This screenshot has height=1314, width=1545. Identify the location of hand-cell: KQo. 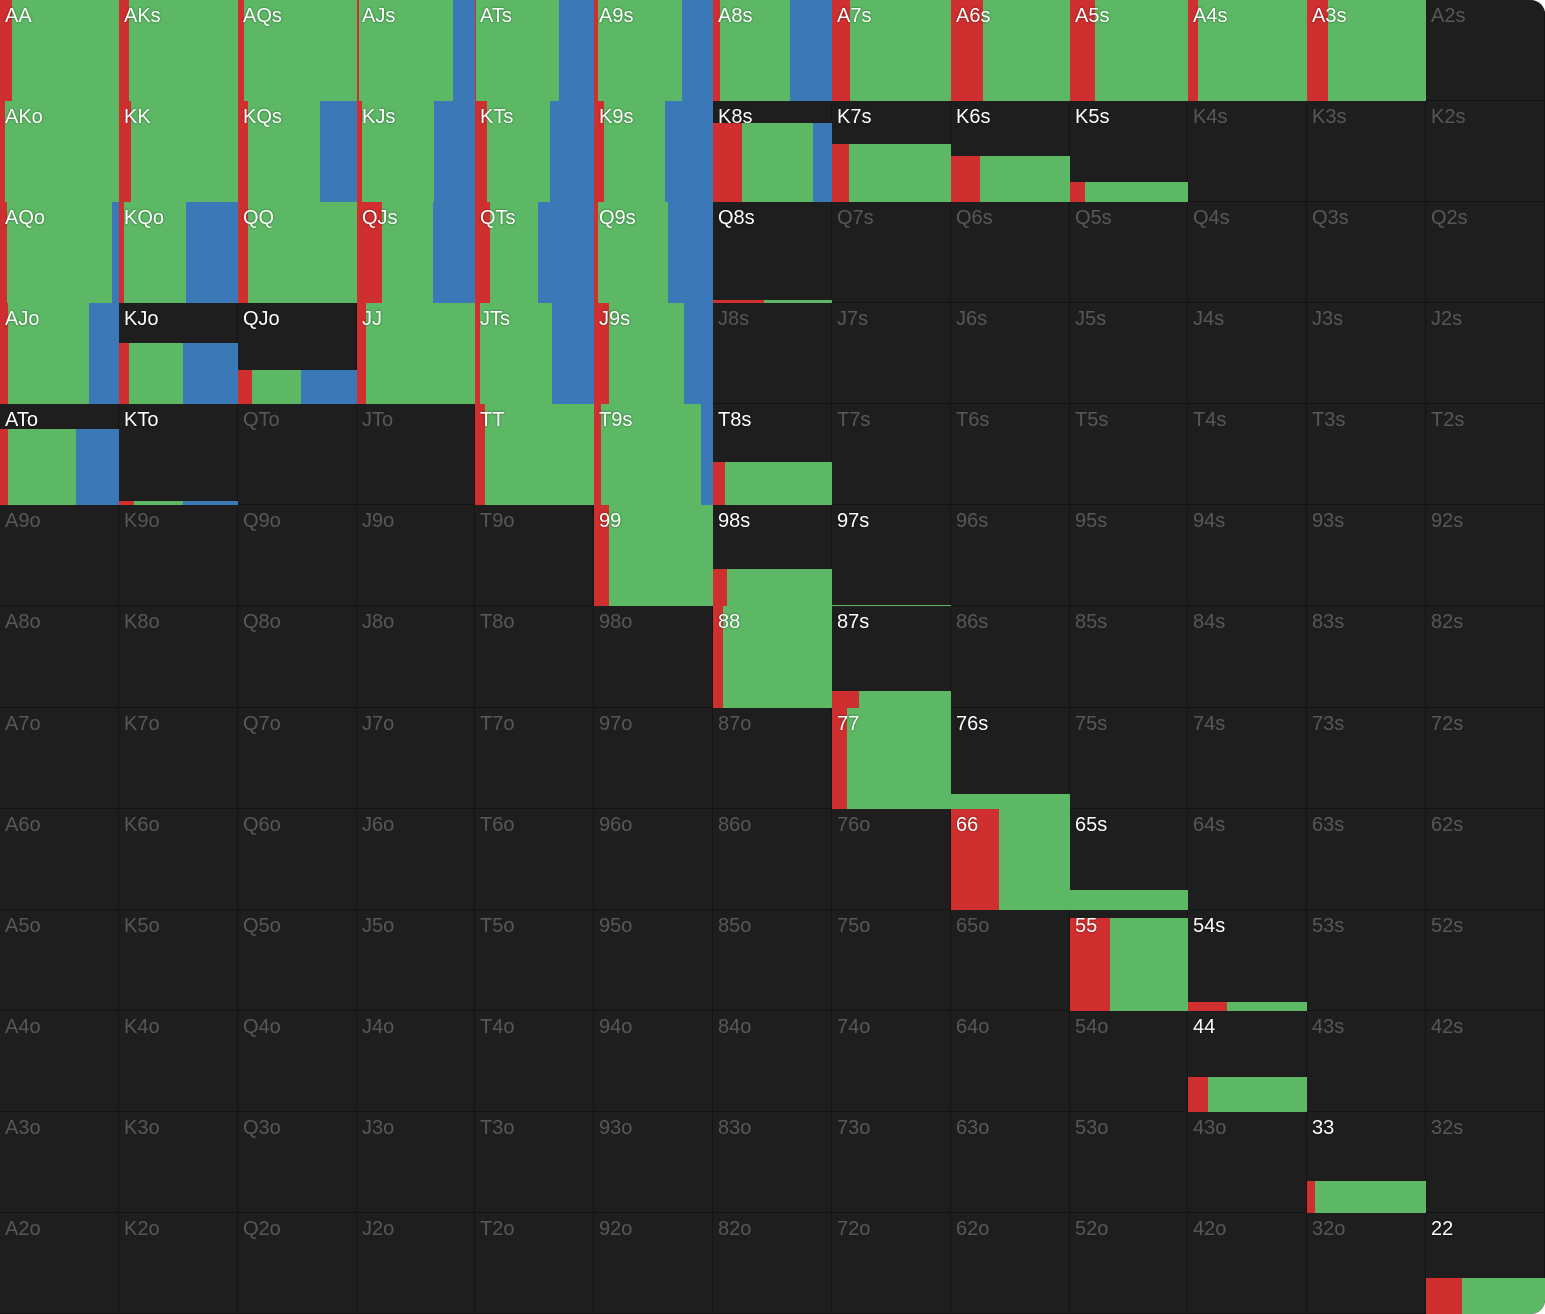
(178, 252).